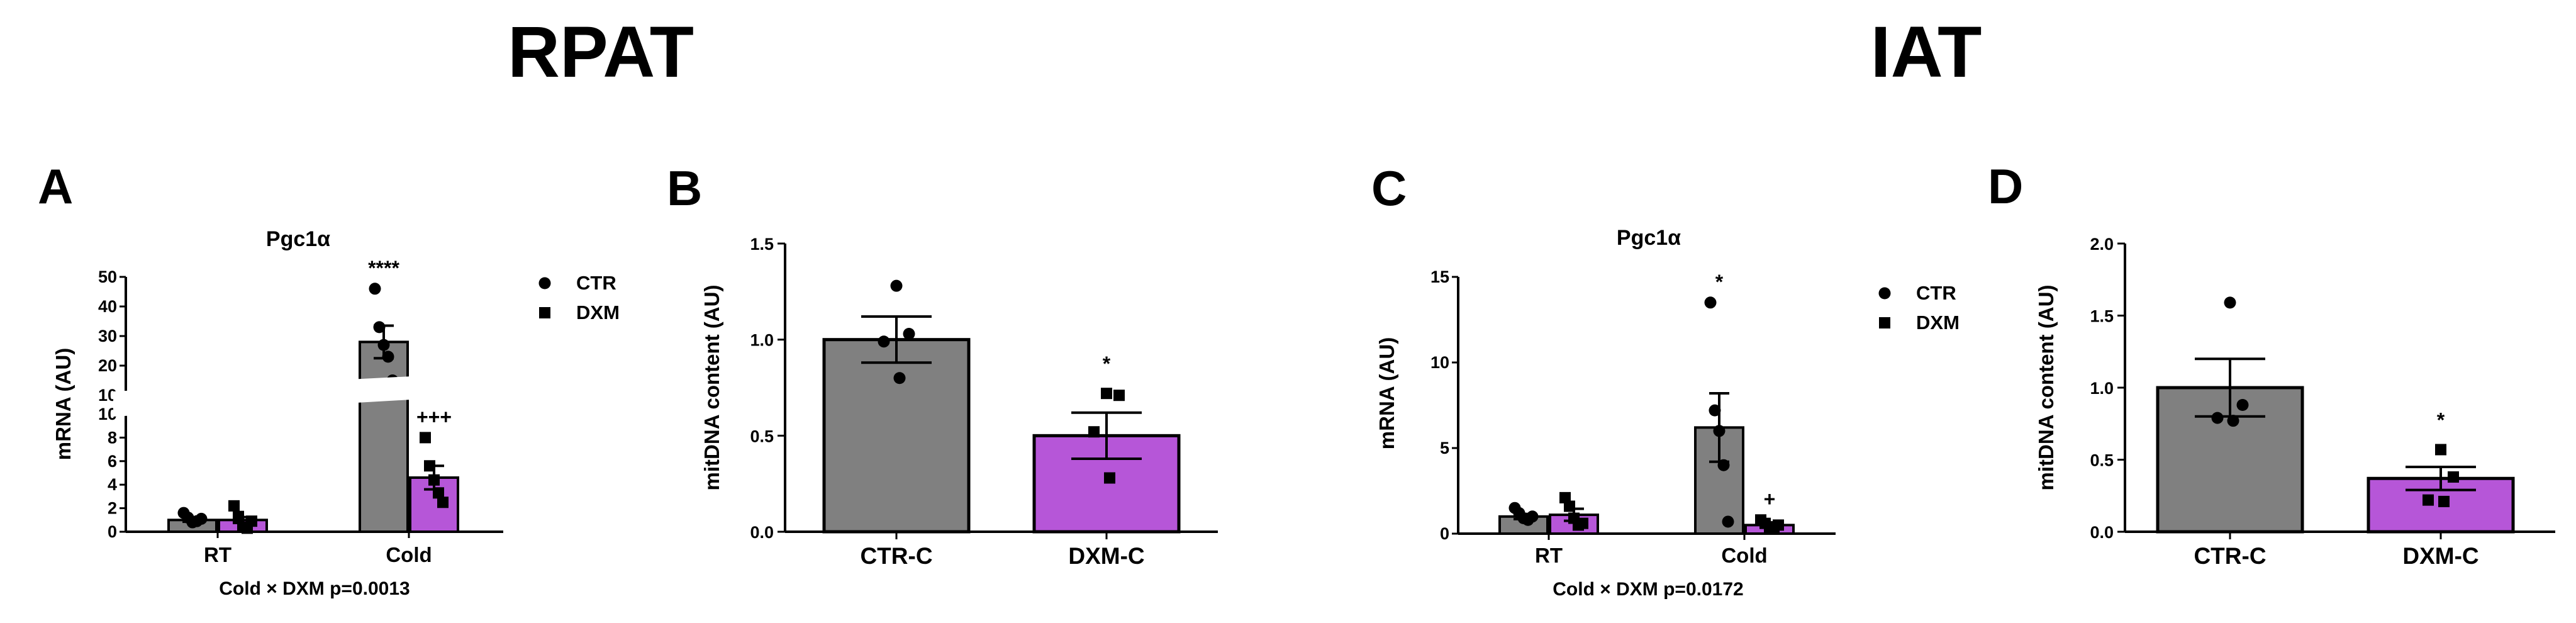 Image resolution: width=2576 pixels, height=623 pixels. What do you see at coordinates (314, 589) in the screenshot?
I see `a-interaction-p-value: Cold × DXM p=0.0013` at bounding box center [314, 589].